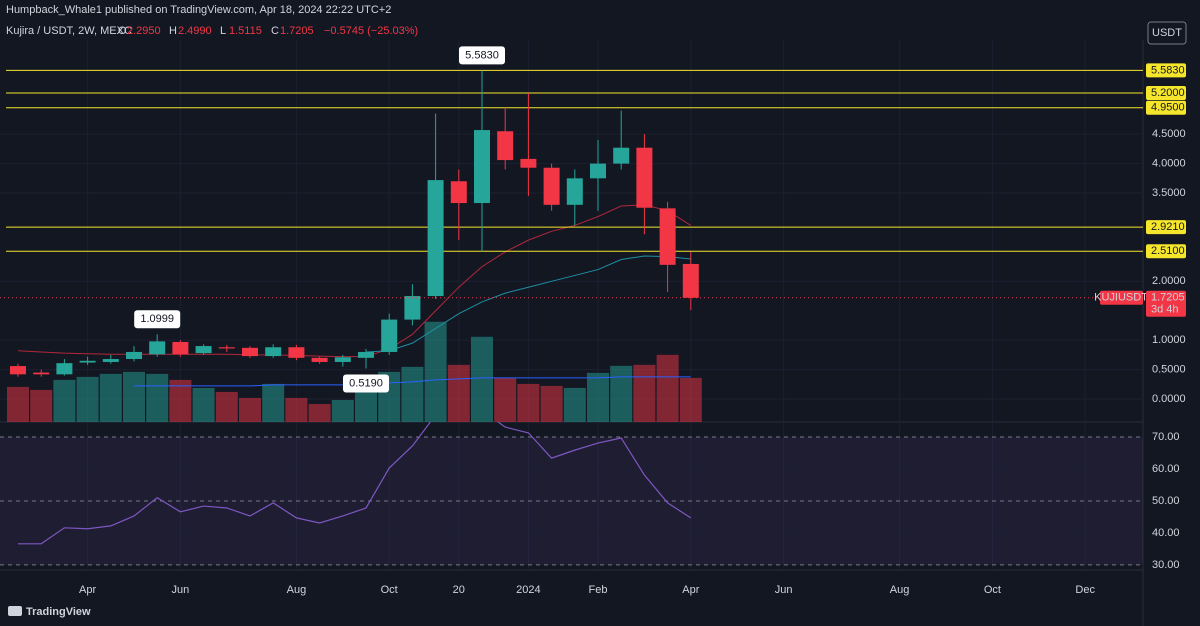 This screenshot has width=1200, height=626. What do you see at coordinates (1165, 310) in the screenshot?
I see `countdown-label: 3d 4h` at bounding box center [1165, 310].